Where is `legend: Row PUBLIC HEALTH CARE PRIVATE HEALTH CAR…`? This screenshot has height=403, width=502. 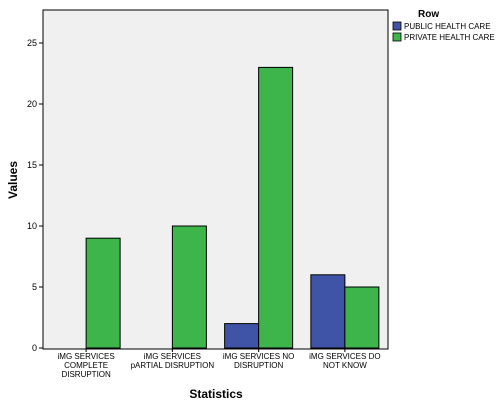 legend: Row PUBLIC HEALTH CARE PRIVATE HEALTH CAR… is located at coordinates (443, 25).